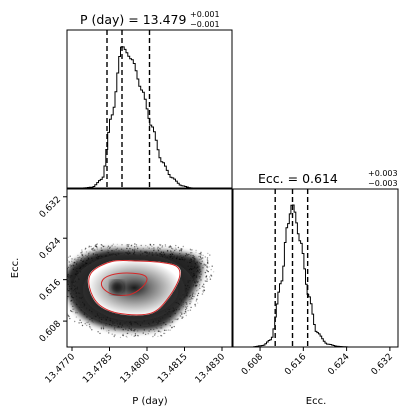 The height and width of the screenshot is (415, 415). What do you see at coordinates (134, 287) in the screenshot?
I see `joint-density-contours` at bounding box center [134, 287].